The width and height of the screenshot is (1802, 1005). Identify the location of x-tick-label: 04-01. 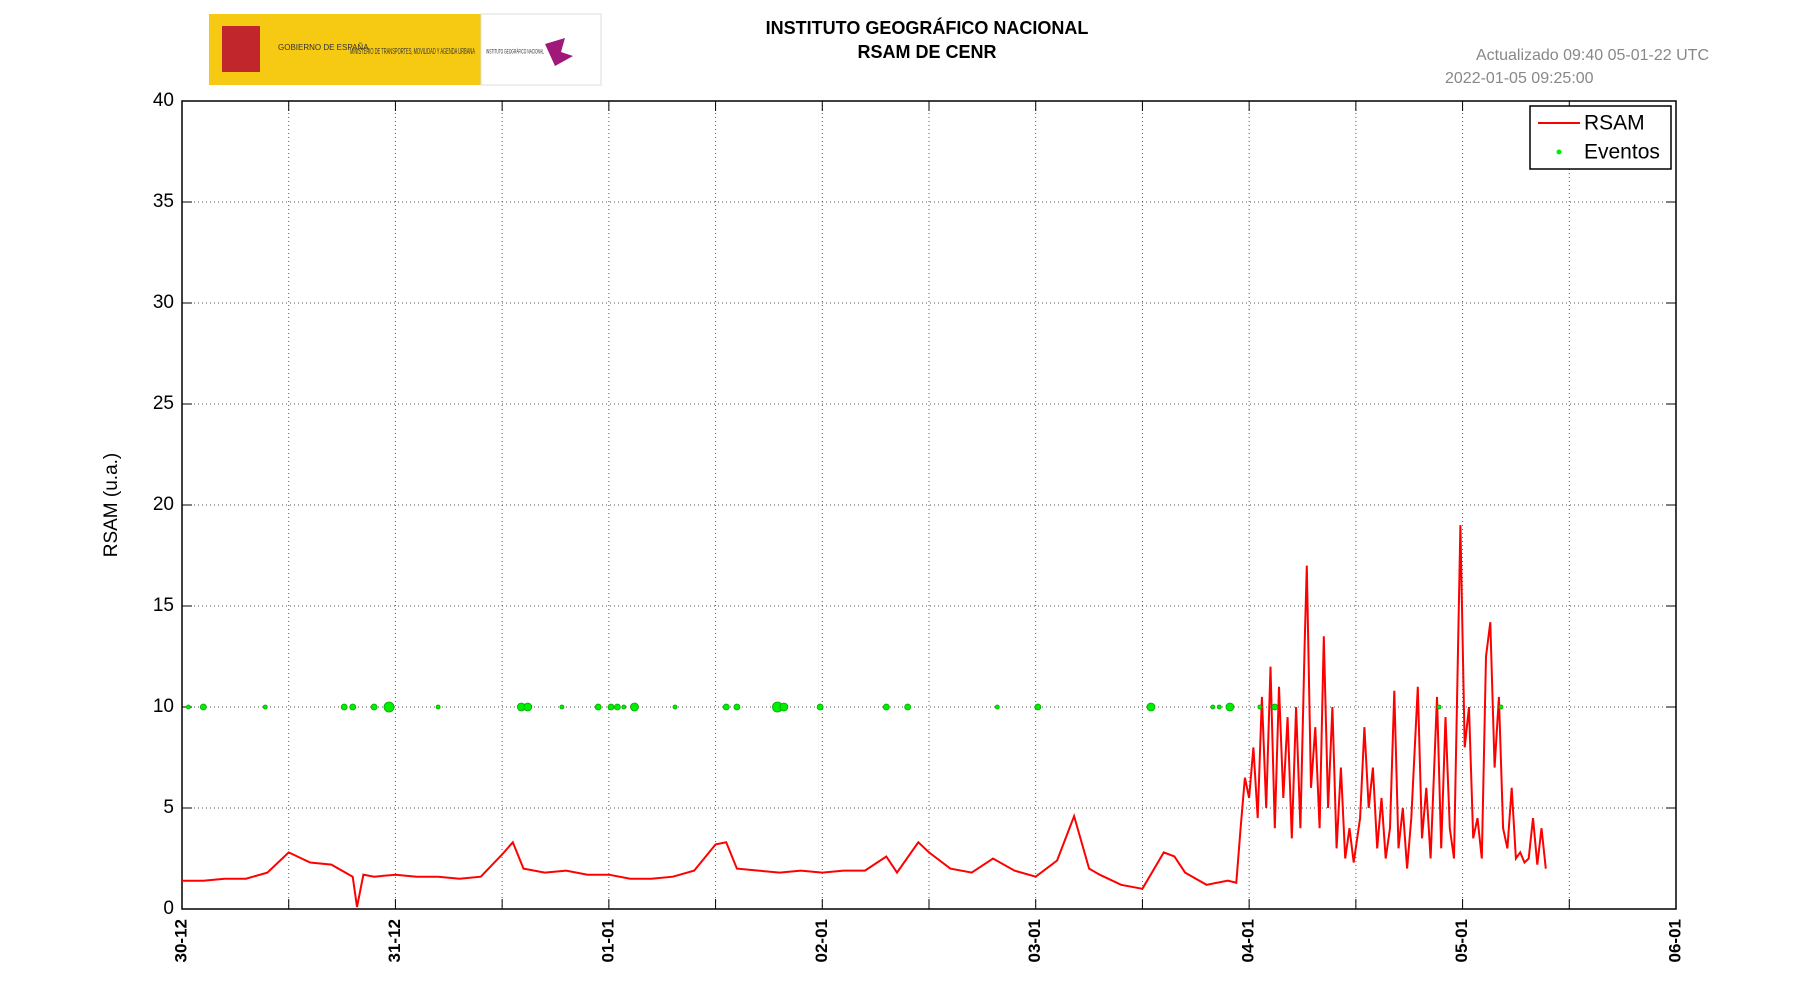
(1248, 940).